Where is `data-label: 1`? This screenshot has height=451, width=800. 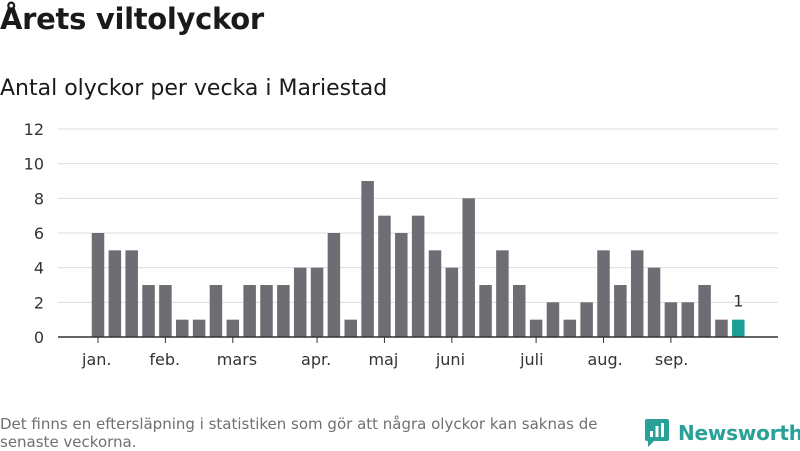 data-label: 1 is located at coordinates (738, 301).